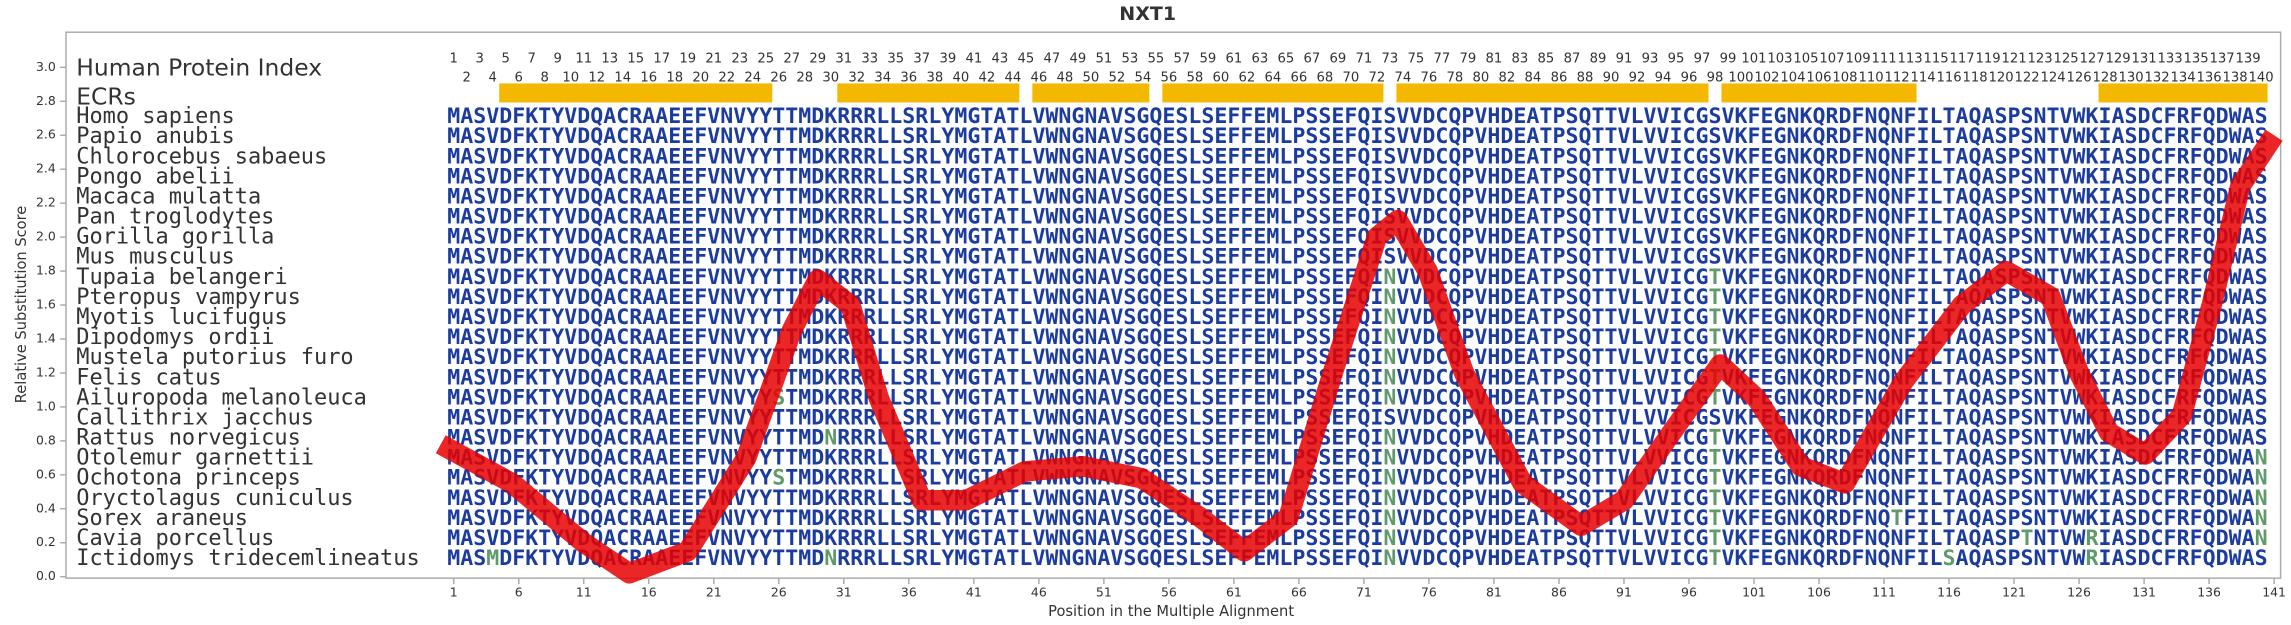 The width and height of the screenshot is (2291, 625). I want to click on position-number: 54, so click(1142, 78).